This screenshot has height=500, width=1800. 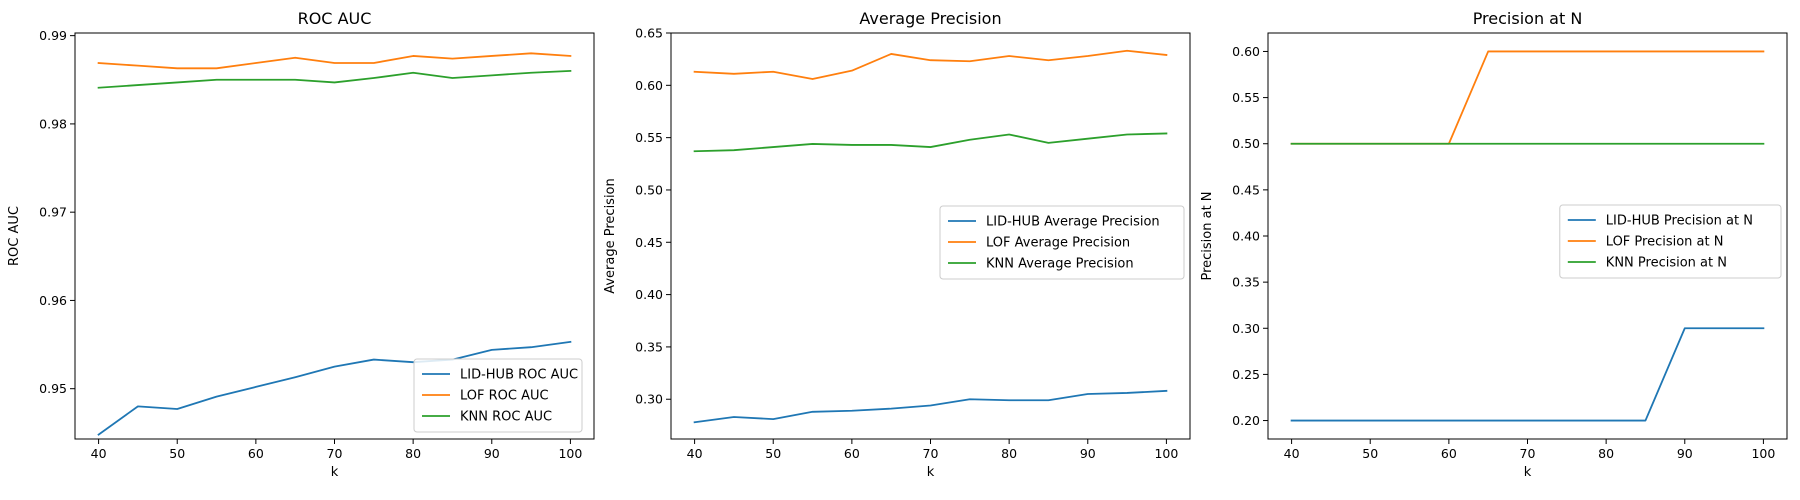 I want to click on y-axis-label: ROC AUC, so click(x=14, y=236).